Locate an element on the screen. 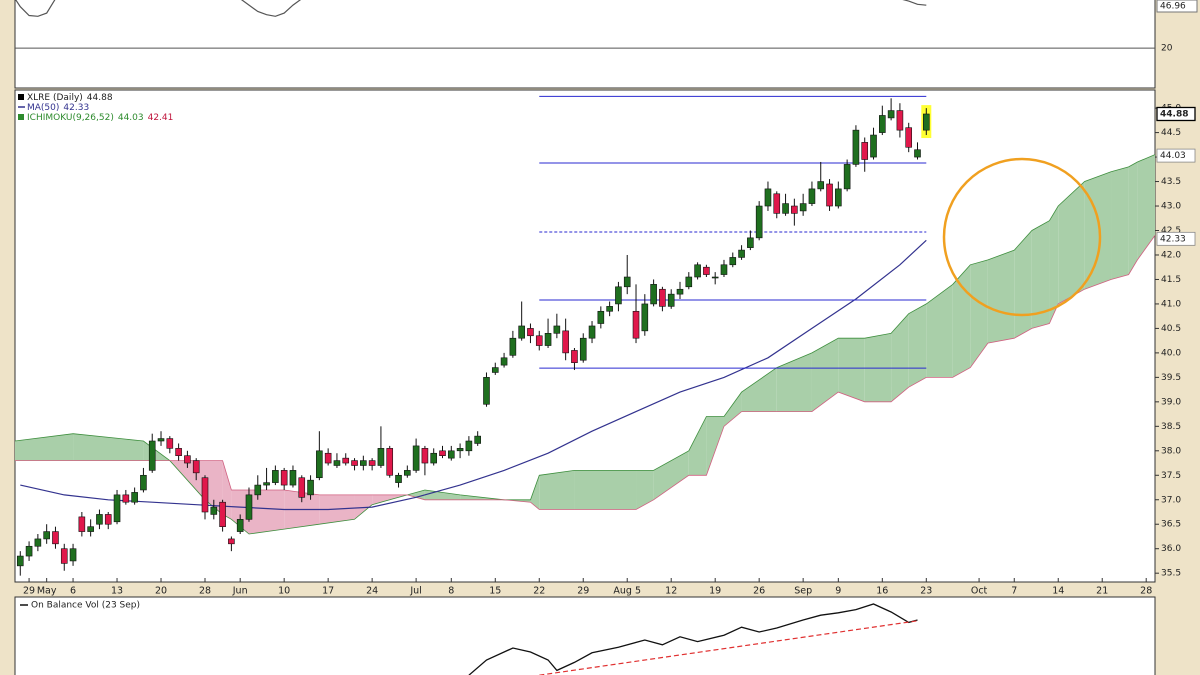  x-tick-label: 17 is located at coordinates (328, 591).